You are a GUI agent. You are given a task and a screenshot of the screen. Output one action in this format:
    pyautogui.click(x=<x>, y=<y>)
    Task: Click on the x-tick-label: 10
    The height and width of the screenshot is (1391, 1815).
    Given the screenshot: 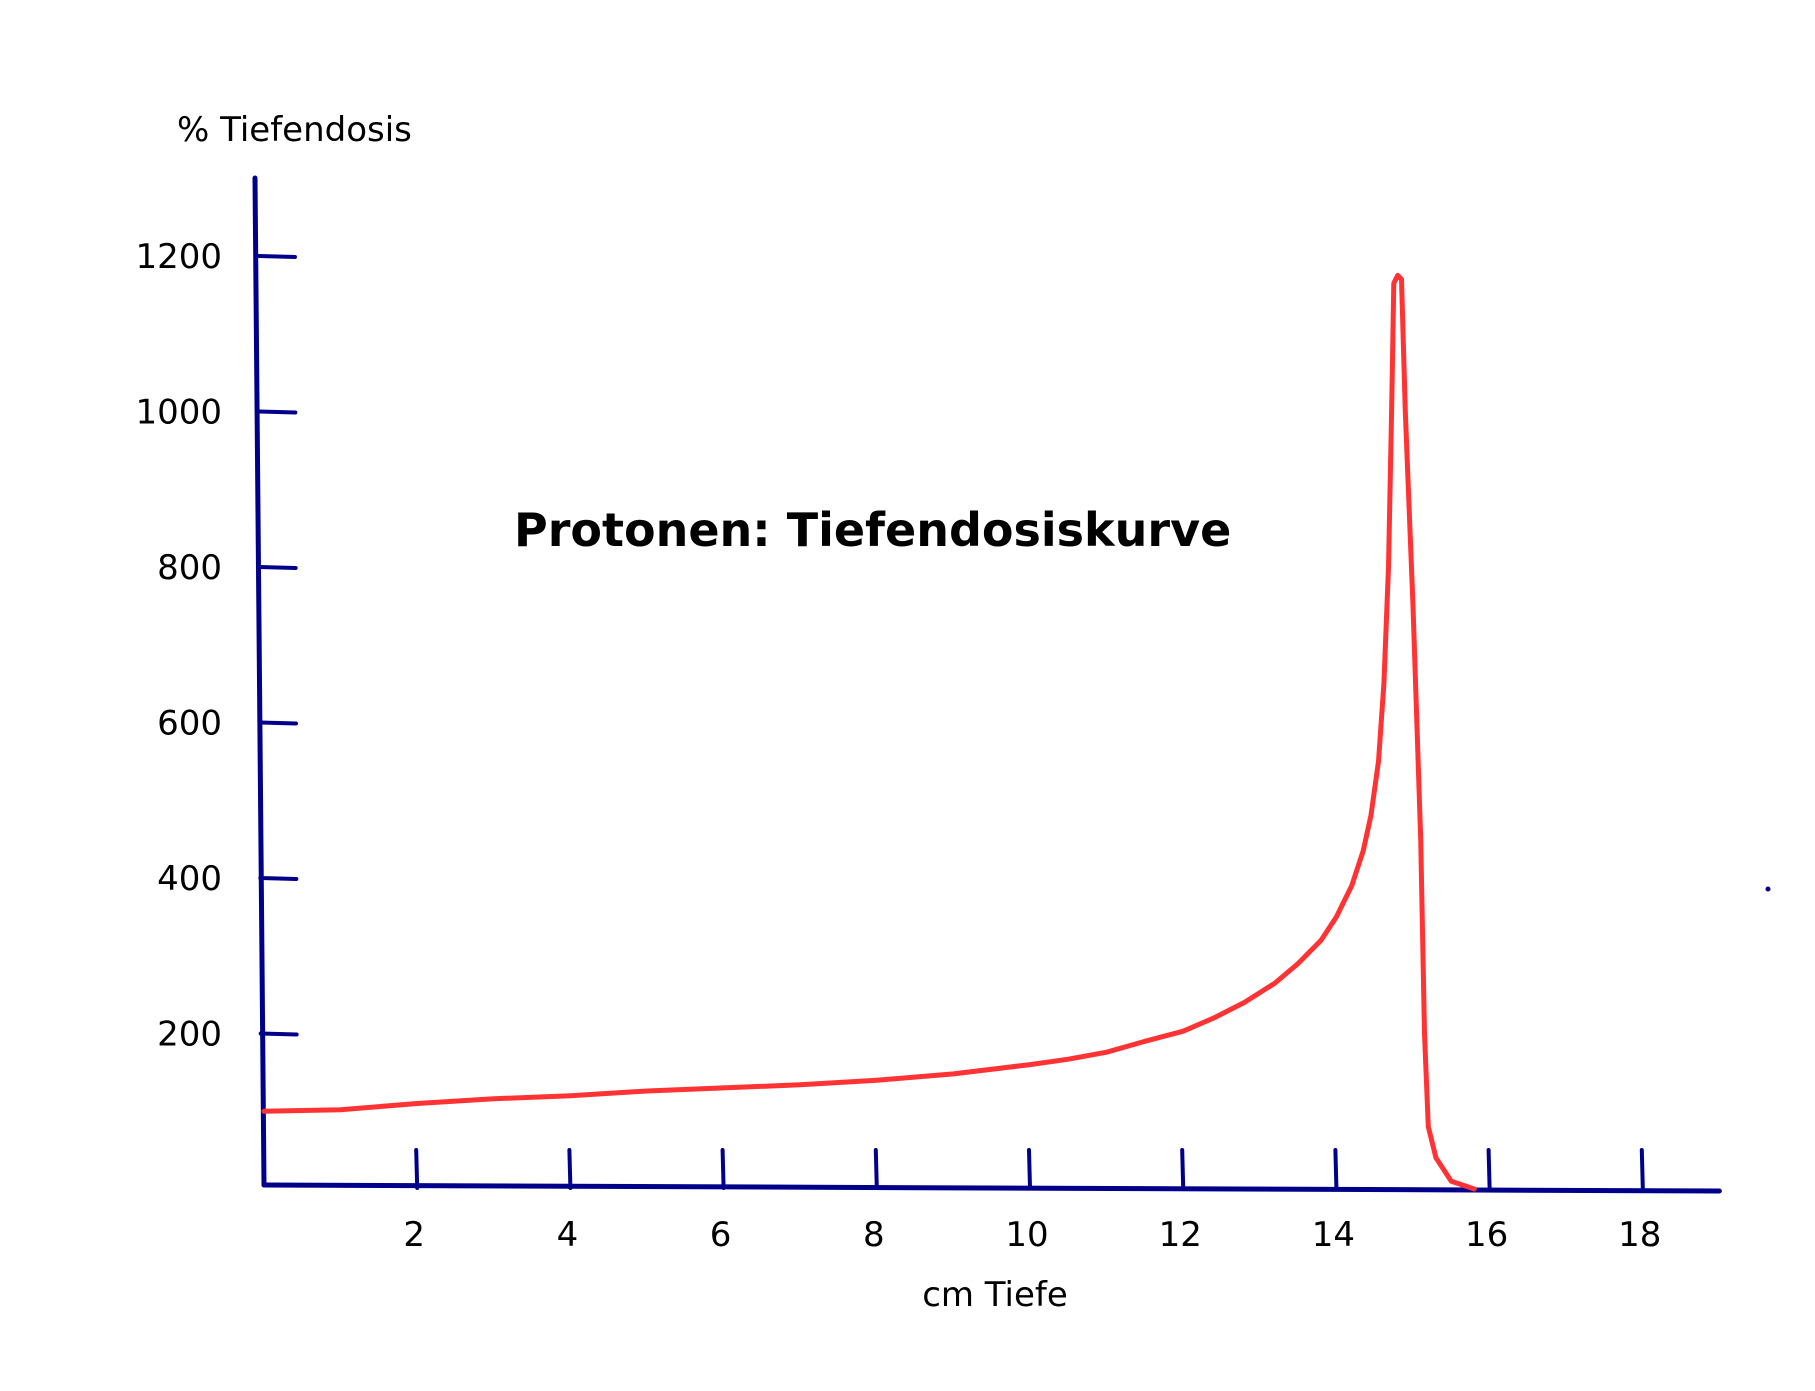 What is the action you would take?
    pyautogui.click(x=1026, y=1235)
    